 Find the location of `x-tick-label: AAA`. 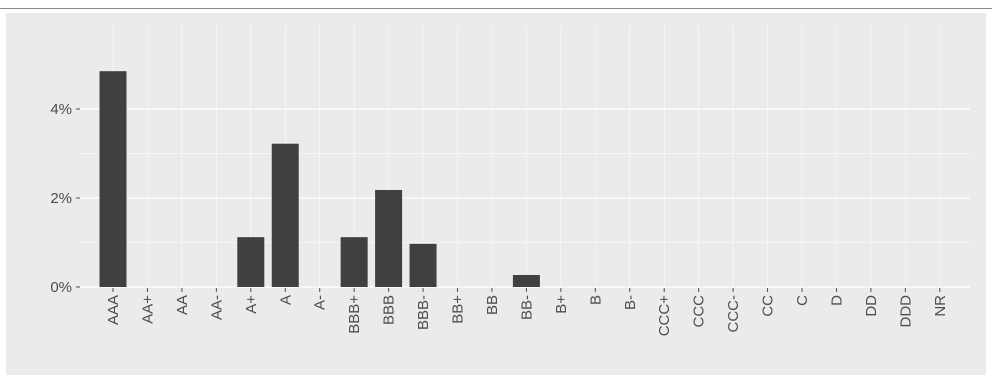

x-tick-label: AAA is located at coordinates (113, 310).